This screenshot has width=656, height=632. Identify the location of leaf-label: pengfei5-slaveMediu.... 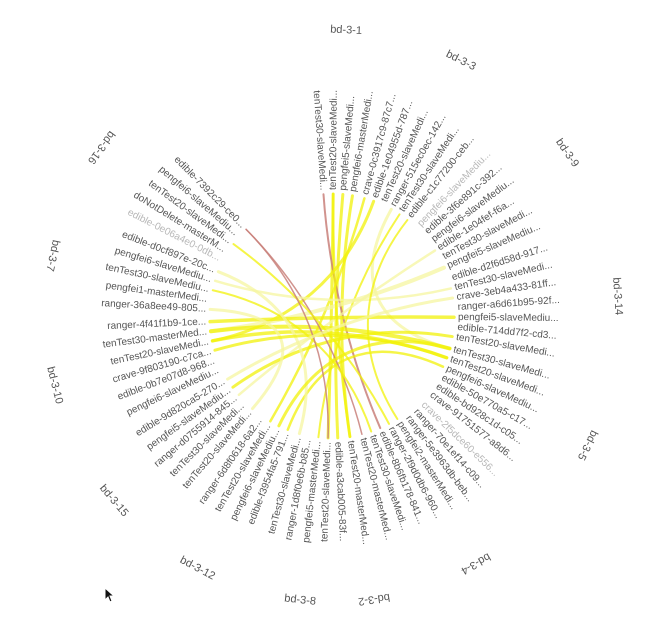
(508, 318).